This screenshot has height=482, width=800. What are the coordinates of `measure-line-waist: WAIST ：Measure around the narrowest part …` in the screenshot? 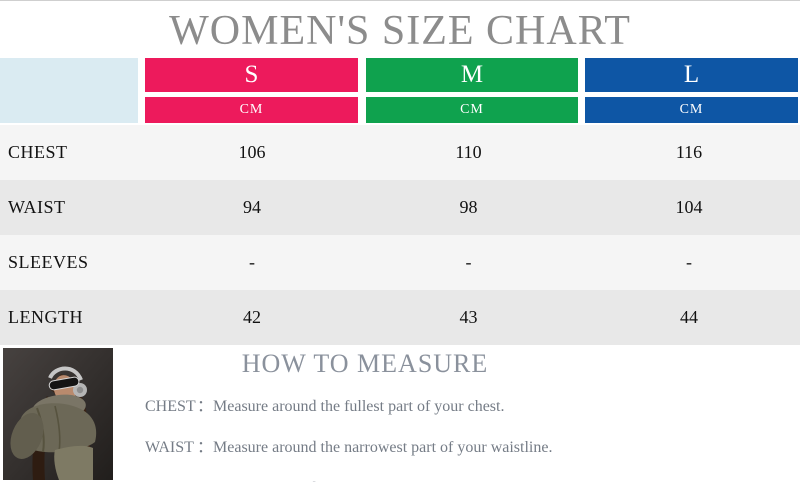 It's located at (365, 445).